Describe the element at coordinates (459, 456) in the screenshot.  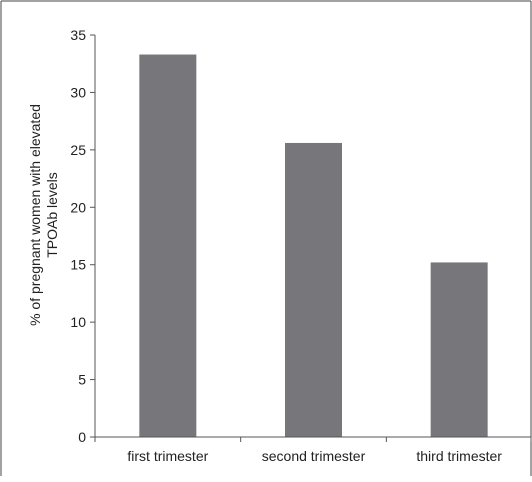
I see `x-tick-label: third trimester` at that location.